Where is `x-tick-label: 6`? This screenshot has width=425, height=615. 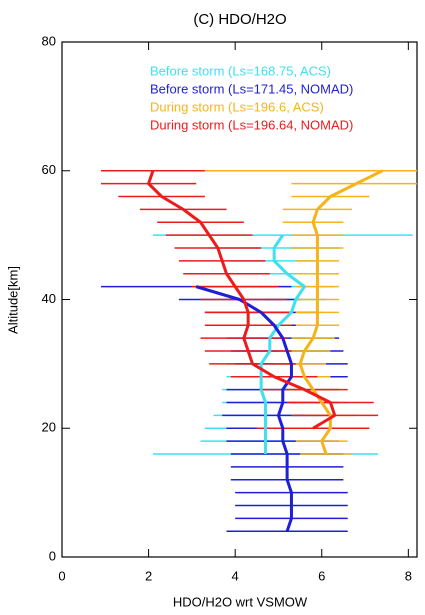
x-tick-label: 6 is located at coordinates (321, 575).